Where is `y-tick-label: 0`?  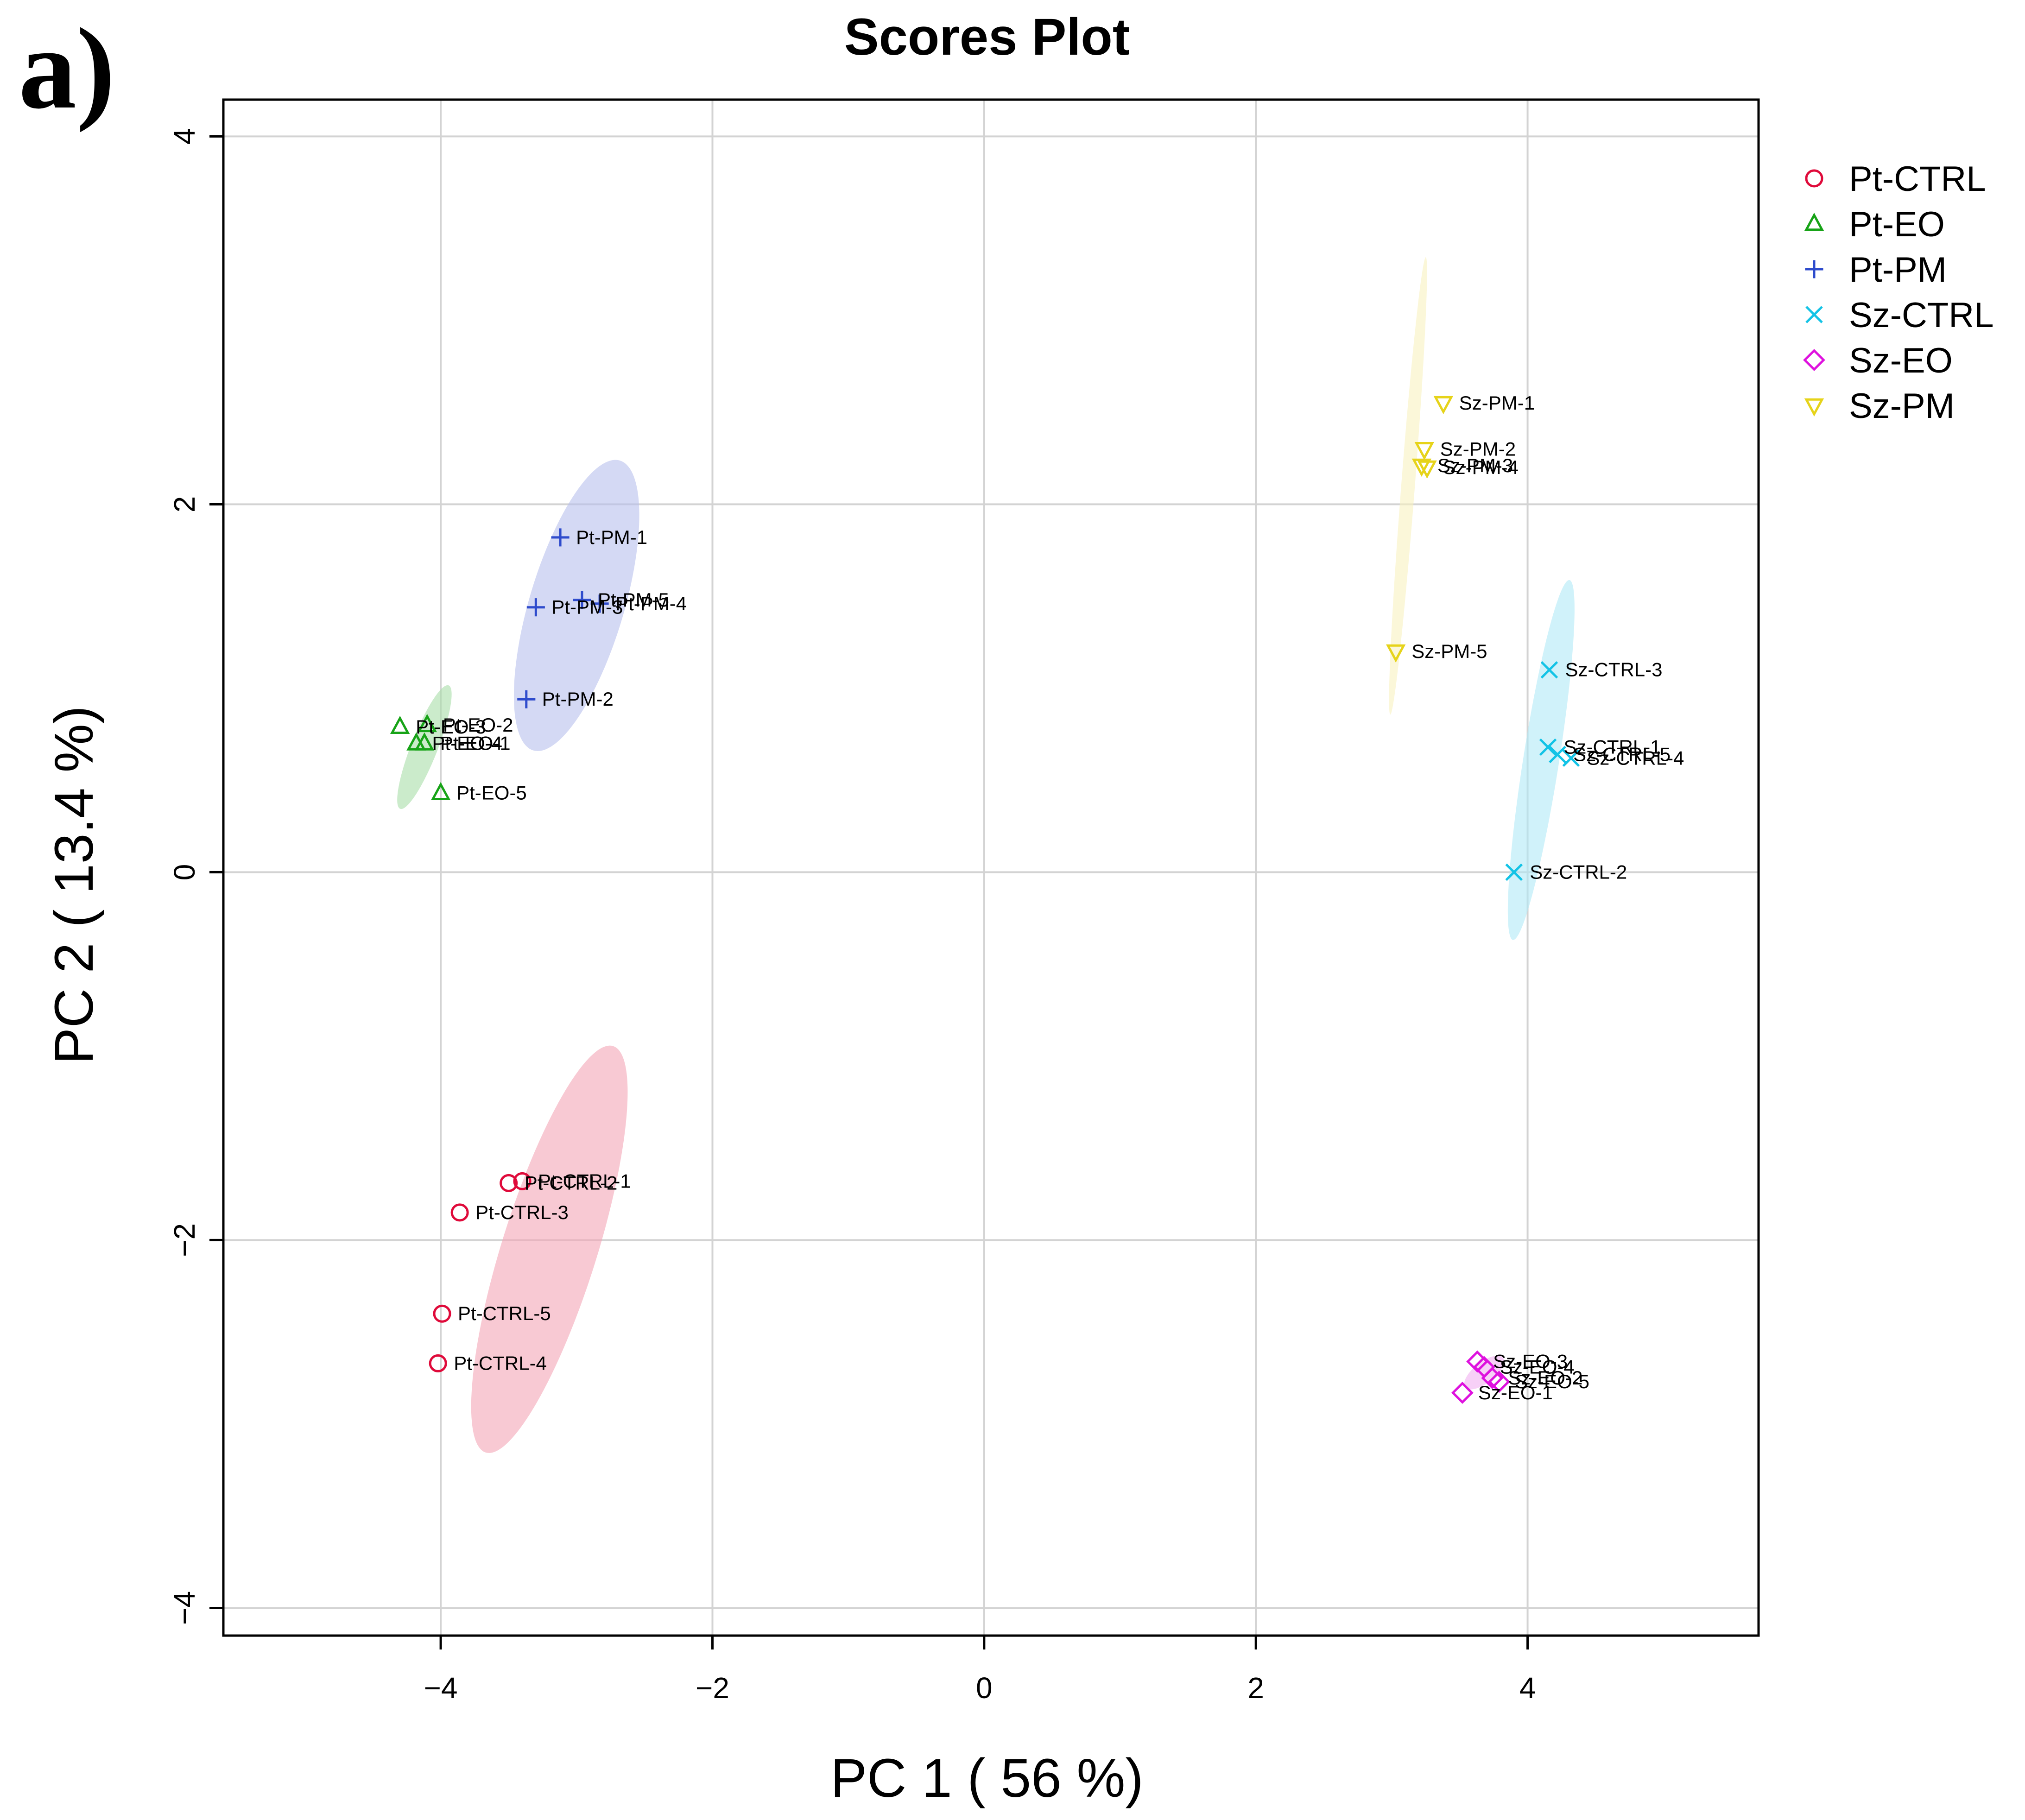 y-tick-label: 0 is located at coordinates (184, 872).